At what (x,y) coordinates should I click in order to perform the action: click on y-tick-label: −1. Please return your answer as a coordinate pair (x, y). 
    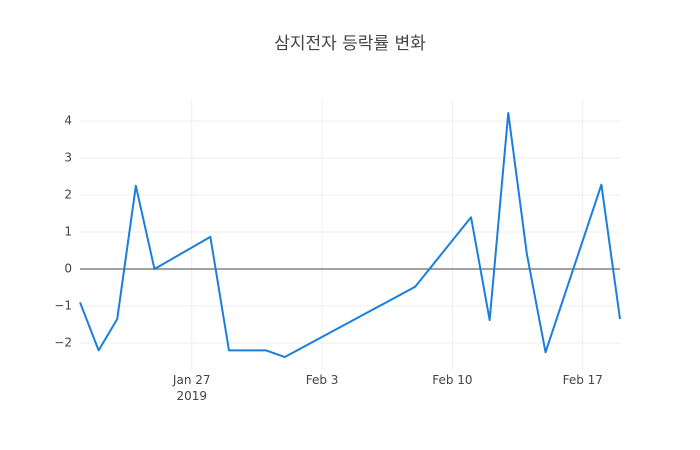
    Looking at the image, I should click on (63, 306).